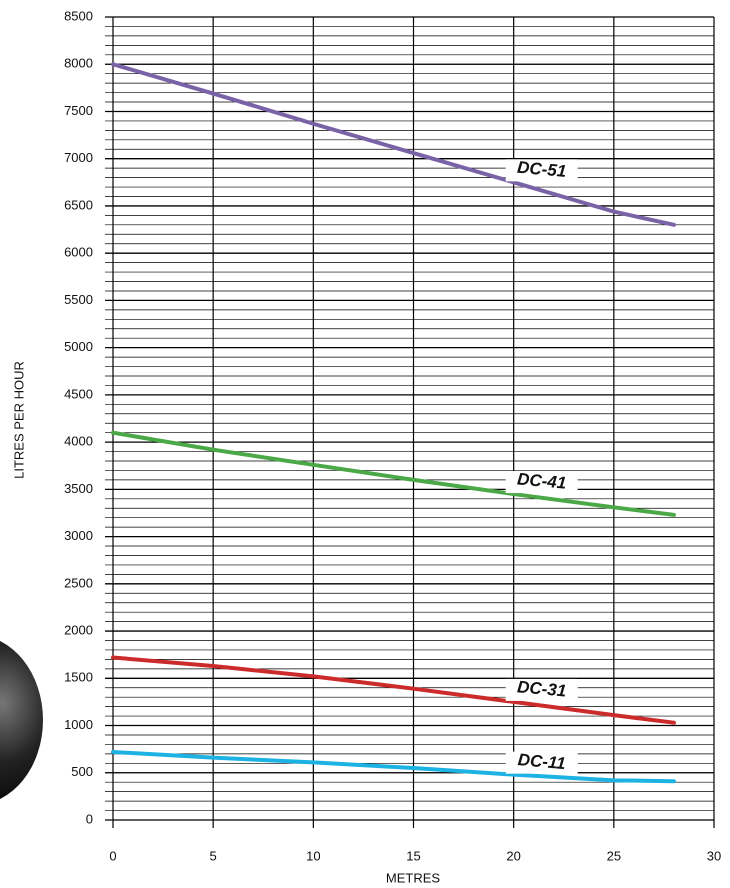  Describe the element at coordinates (21, 720) in the screenshot. I see `pump-image` at that location.